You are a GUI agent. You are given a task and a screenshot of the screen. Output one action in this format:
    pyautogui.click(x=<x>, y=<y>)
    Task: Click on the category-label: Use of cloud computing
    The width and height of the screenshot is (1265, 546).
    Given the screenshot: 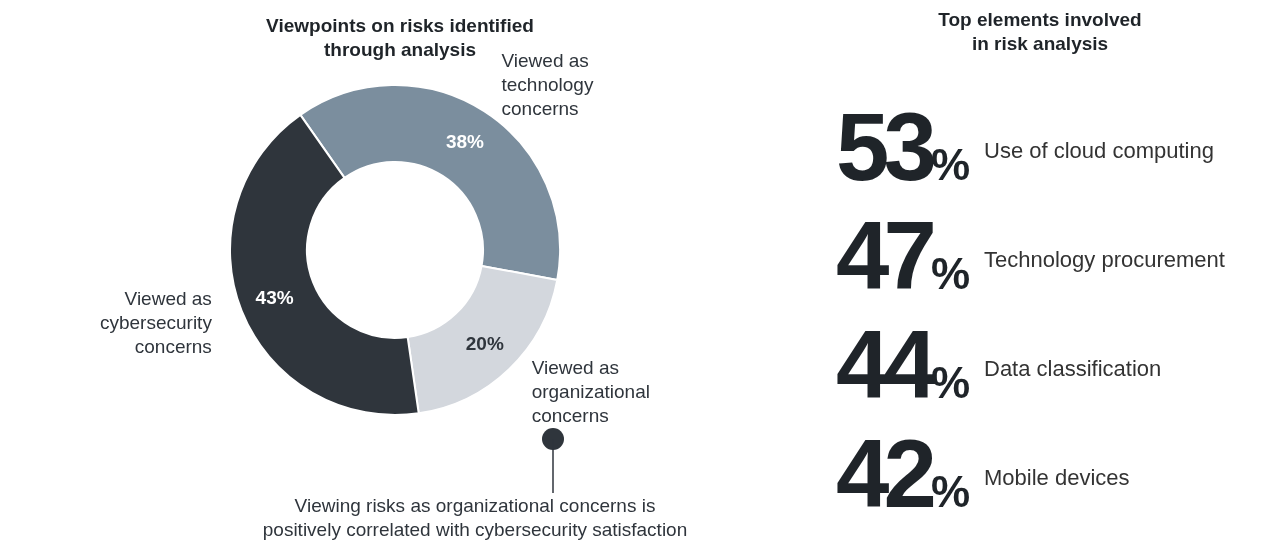 What is the action you would take?
    pyautogui.click(x=1099, y=151)
    